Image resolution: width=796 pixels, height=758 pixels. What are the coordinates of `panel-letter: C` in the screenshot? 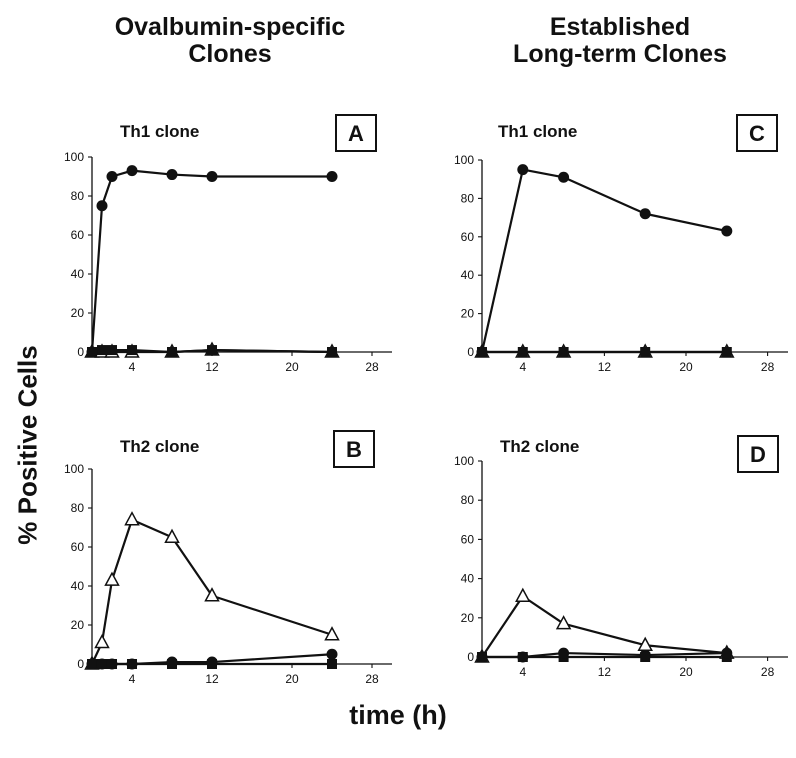 It's located at (757, 133).